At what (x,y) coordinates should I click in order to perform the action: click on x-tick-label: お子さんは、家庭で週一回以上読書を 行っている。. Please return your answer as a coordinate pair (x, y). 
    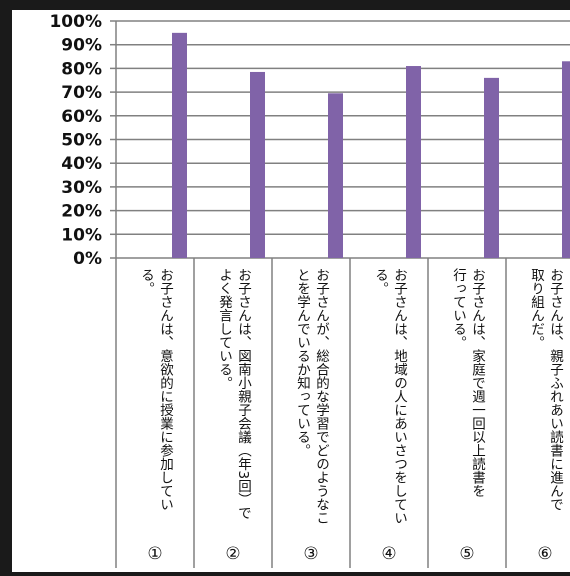
    Looking at the image, I should click on (467, 402).